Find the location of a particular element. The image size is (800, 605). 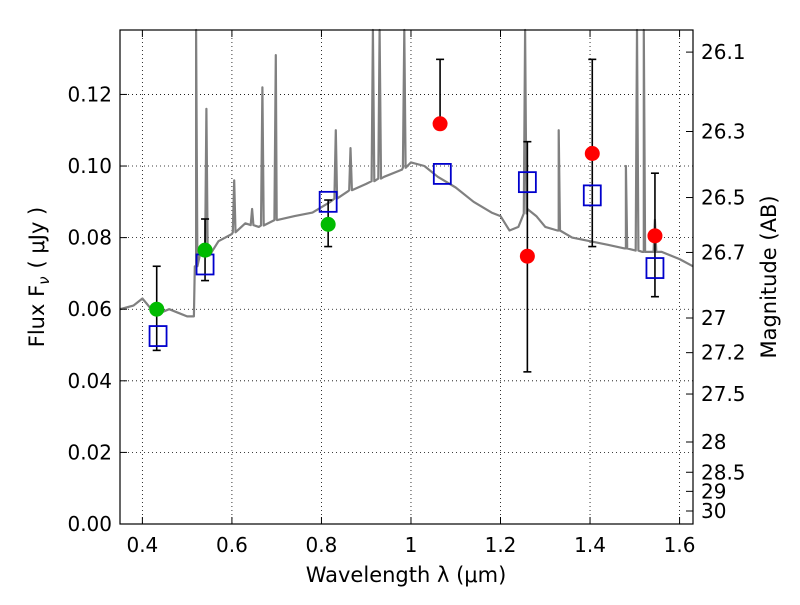

y-axis-label-unit: ( μJy ) is located at coordinates (37, 238).